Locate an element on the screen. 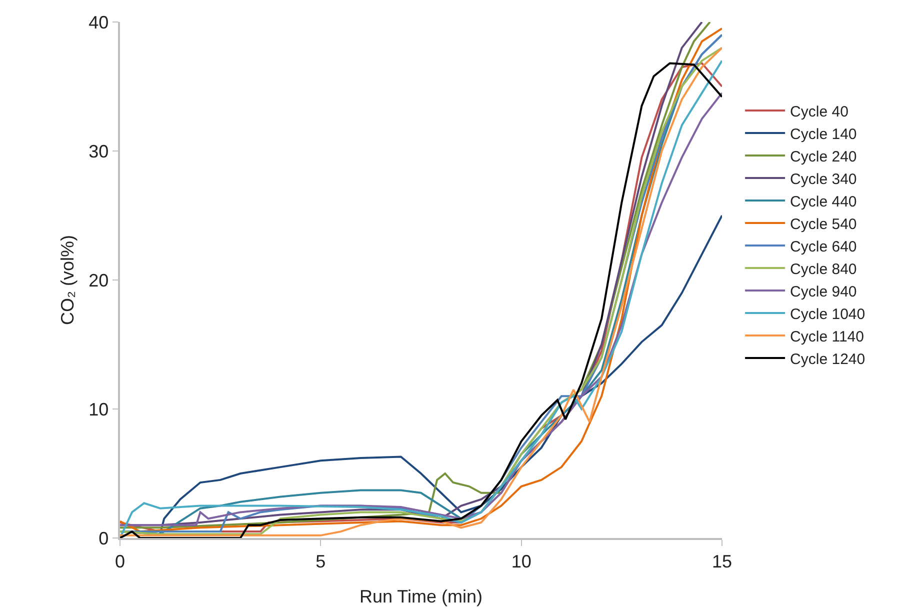 This screenshot has width=900, height=614. y-tick-label: 20 is located at coordinates (98, 280).